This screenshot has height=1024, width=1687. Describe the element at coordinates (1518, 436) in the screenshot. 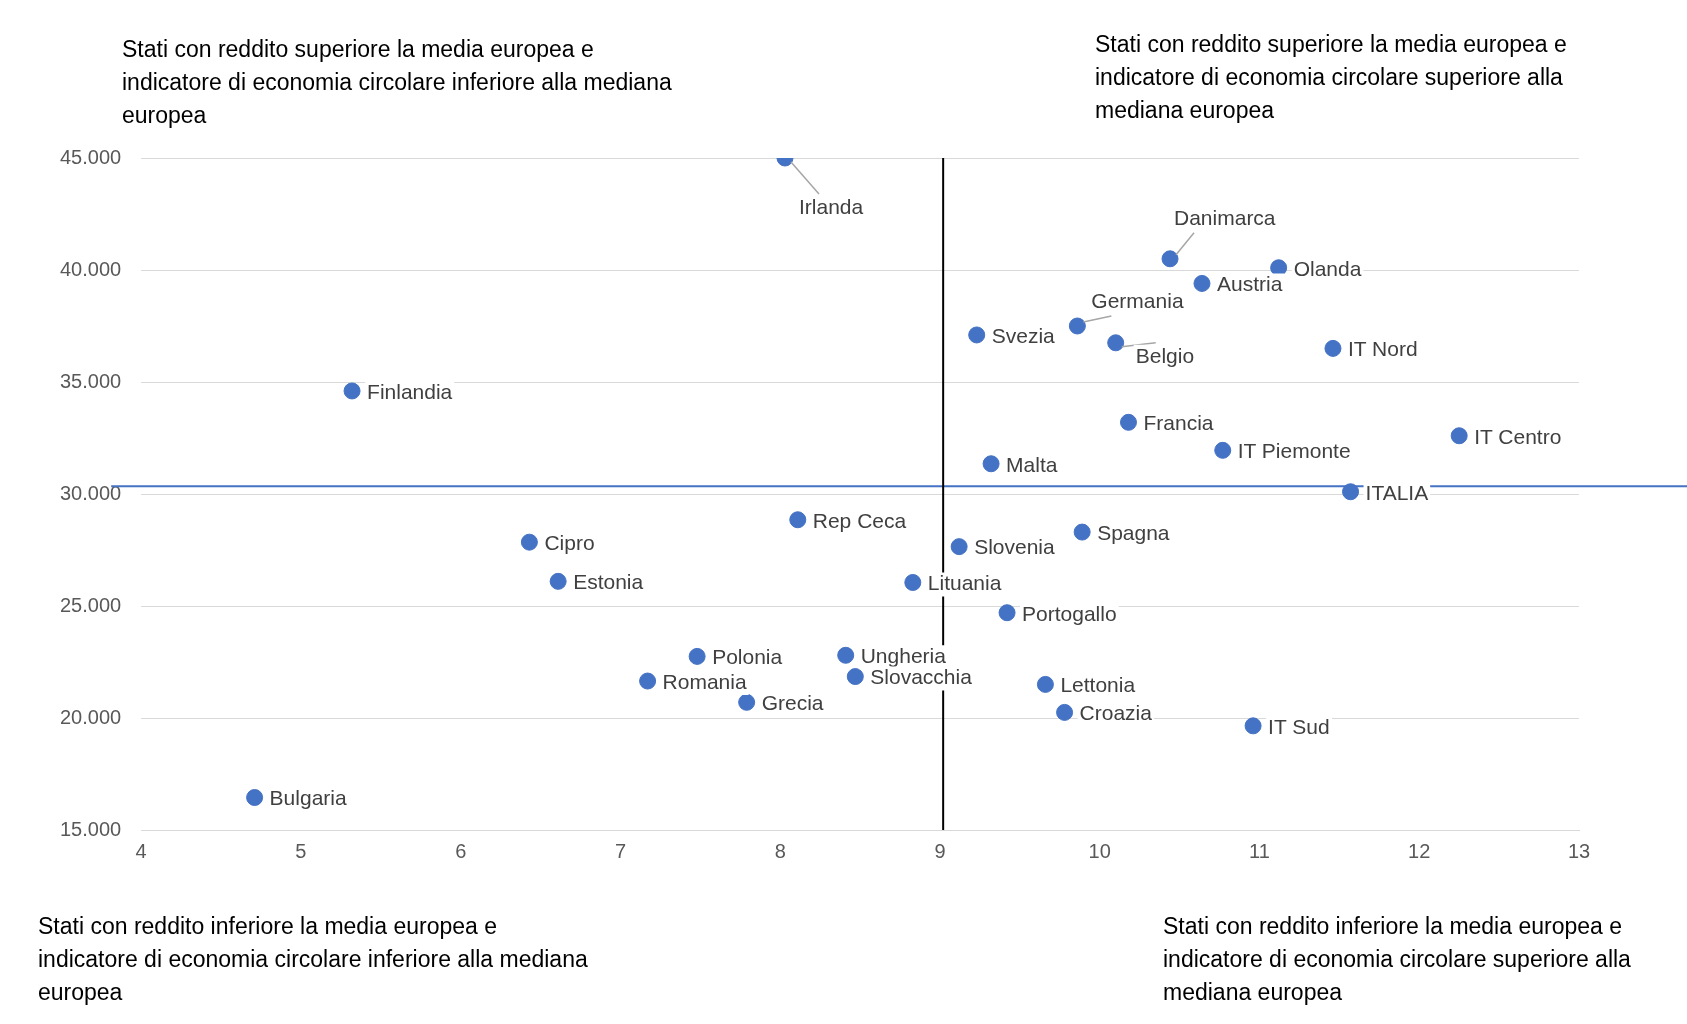

I see `series-label: IT Centro` at that location.